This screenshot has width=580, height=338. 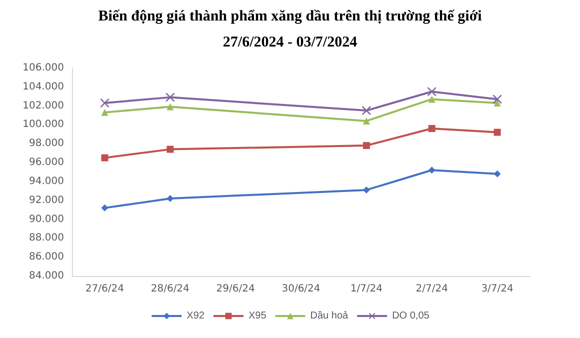 I want to click on y-tick-label: 92.000, so click(x=46, y=200).